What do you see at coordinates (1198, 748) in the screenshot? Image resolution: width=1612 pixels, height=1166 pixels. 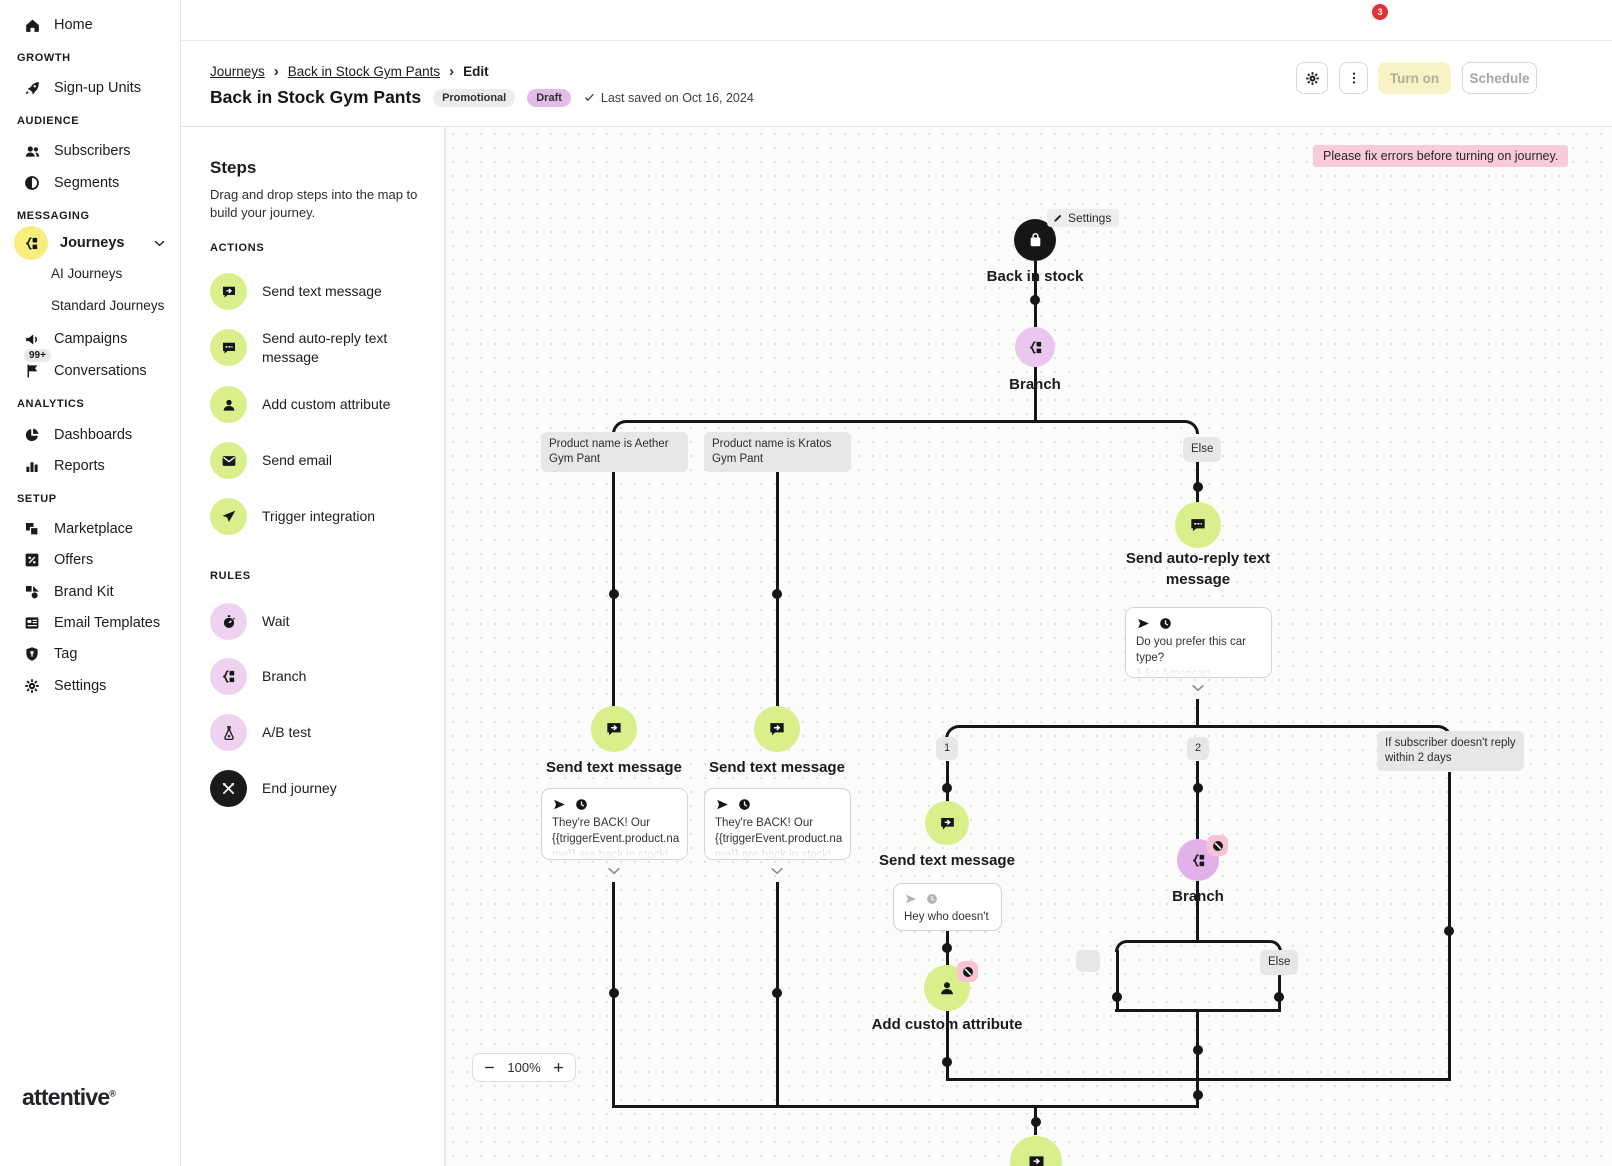 I see `branch-condition-chip: 2` at bounding box center [1198, 748].